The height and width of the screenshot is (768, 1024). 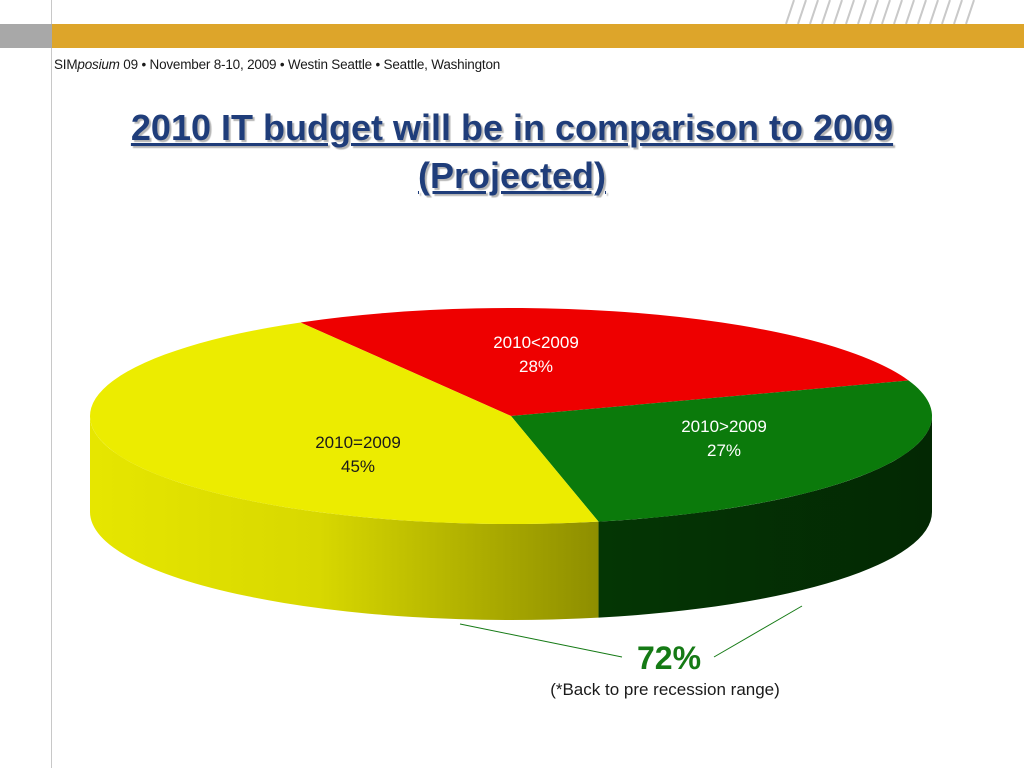 I want to click on left-margin-rule, so click(x=51, y=384).